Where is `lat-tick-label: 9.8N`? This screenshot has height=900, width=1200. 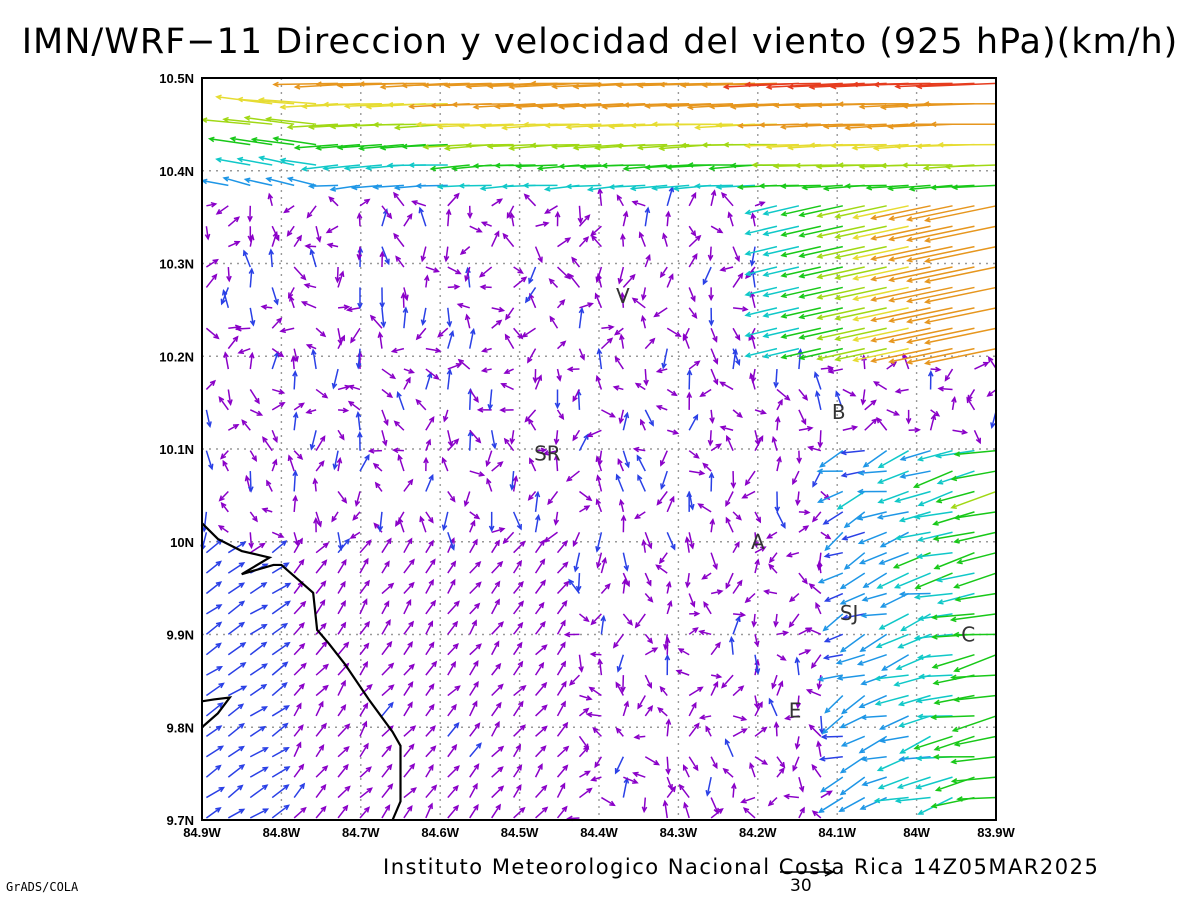
lat-tick-label: 9.8N is located at coordinates (180, 727).